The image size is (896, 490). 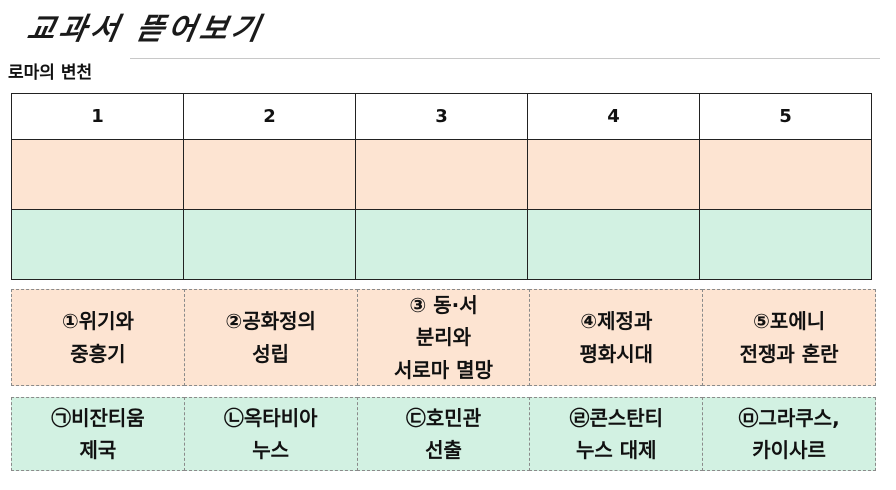 What do you see at coordinates (97, 116) in the screenshot?
I see `column-number-1: 1` at bounding box center [97, 116].